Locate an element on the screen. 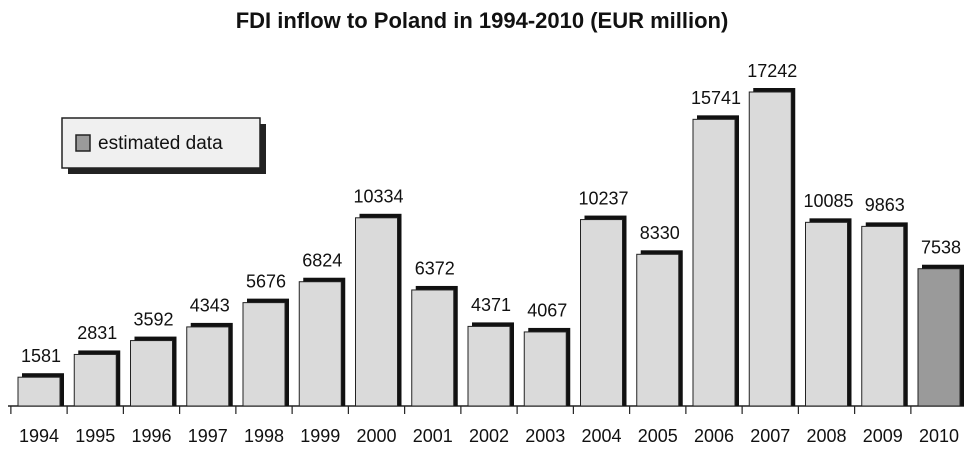  legend-box is located at coordinates (161, 143).